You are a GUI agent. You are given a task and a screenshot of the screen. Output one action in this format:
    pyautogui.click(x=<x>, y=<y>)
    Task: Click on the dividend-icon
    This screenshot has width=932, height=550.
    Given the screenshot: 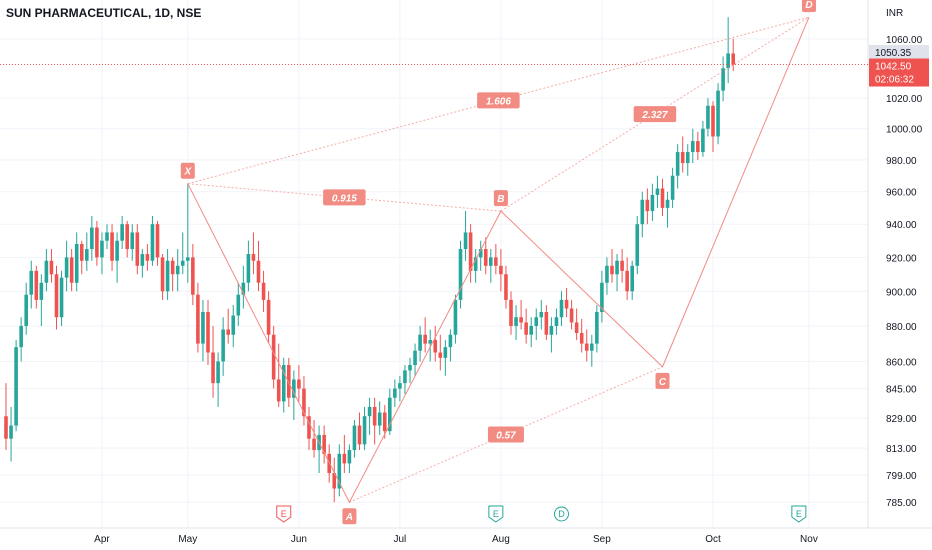 What is the action you would take?
    pyautogui.click(x=561, y=514)
    